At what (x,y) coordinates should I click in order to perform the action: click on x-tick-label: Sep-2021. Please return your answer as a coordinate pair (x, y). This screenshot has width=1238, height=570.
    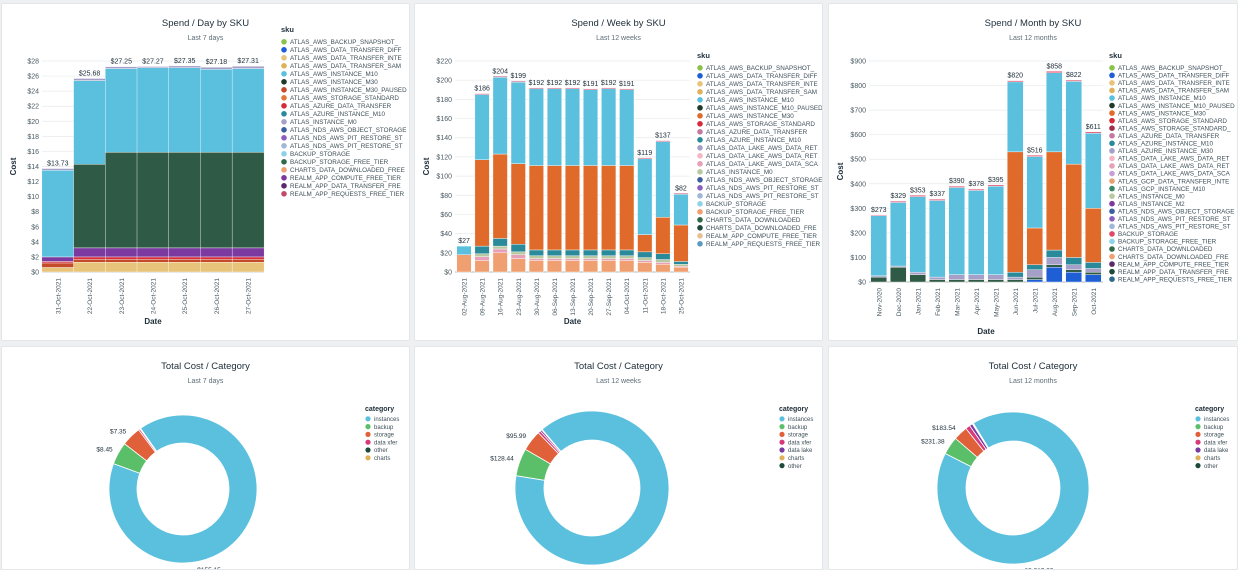
    Looking at the image, I should click on (1074, 302).